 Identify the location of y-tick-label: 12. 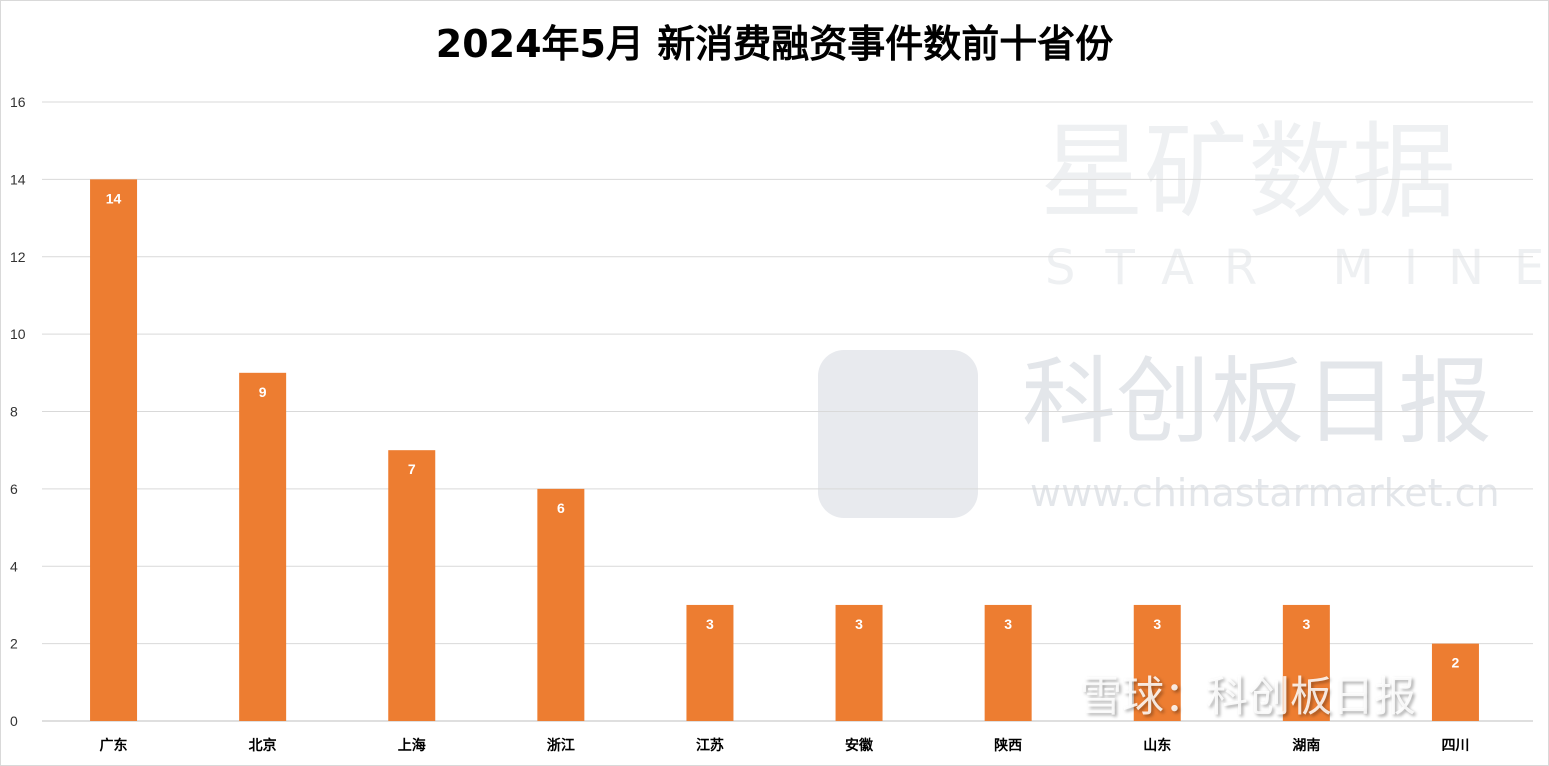
(18, 257).